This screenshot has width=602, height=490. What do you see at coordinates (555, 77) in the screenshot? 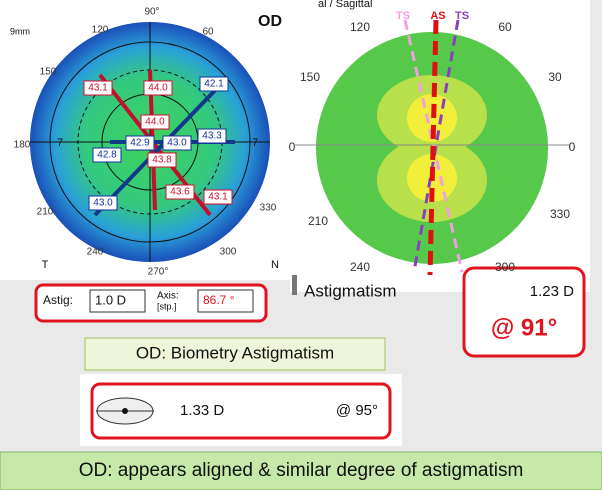
I see `label: 30` at bounding box center [555, 77].